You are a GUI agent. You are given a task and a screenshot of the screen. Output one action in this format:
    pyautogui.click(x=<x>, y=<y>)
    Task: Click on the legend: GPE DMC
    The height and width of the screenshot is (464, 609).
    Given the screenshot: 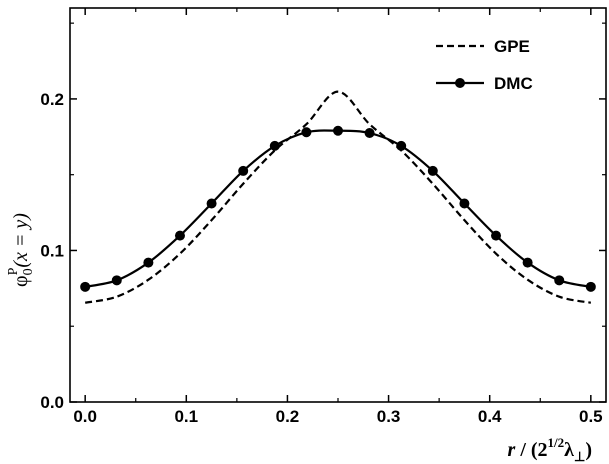 What is the action you would take?
    pyautogui.click(x=484, y=65)
    